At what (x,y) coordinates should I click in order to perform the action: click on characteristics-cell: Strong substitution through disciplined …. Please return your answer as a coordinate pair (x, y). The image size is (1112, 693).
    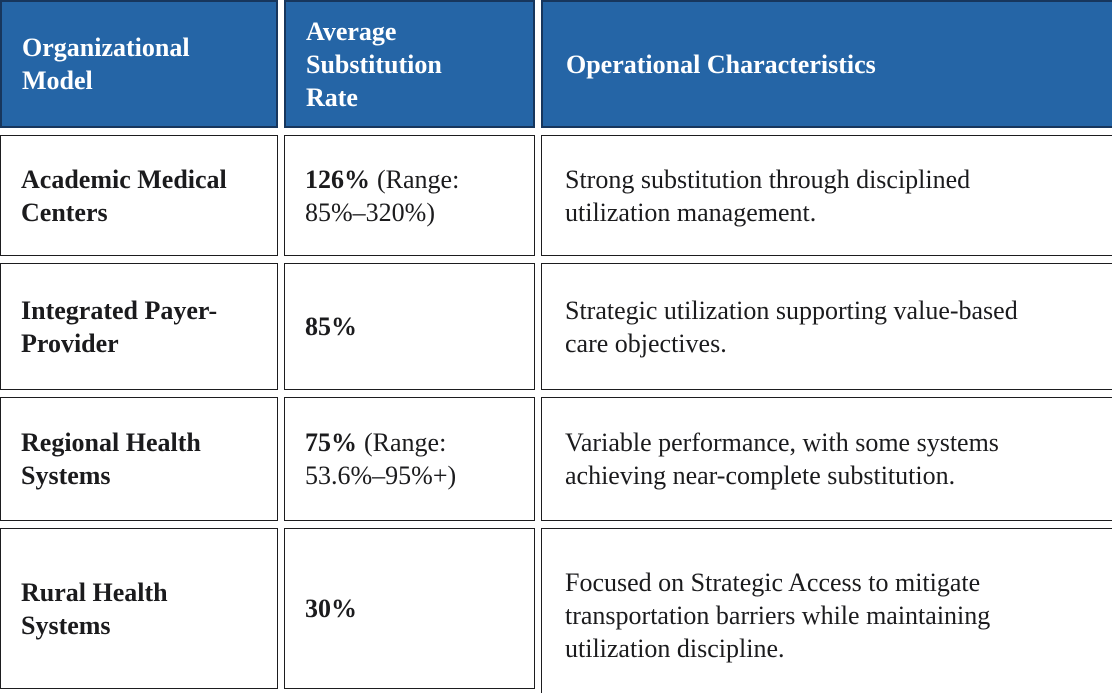
    Looking at the image, I should click on (826, 195).